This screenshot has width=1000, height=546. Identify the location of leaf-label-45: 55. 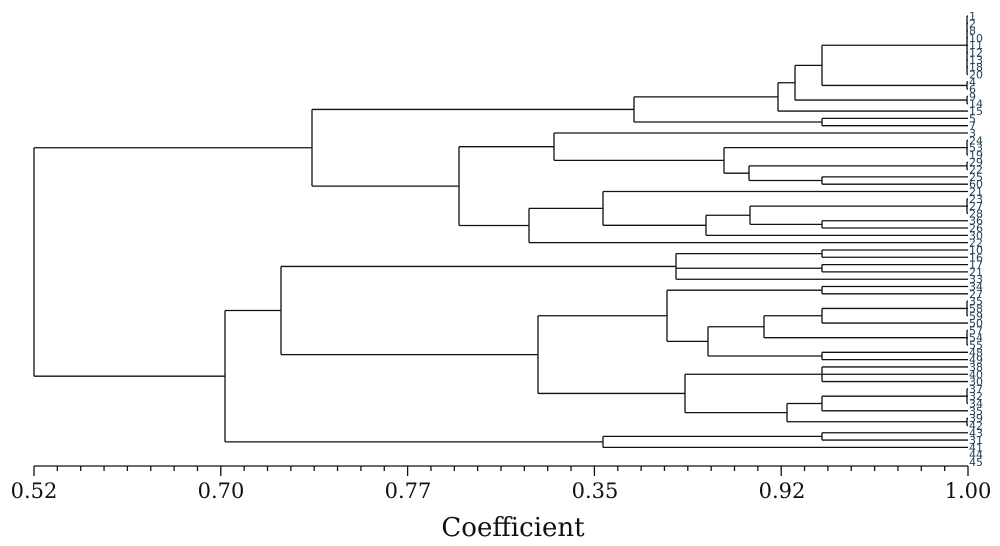
(976, 345).